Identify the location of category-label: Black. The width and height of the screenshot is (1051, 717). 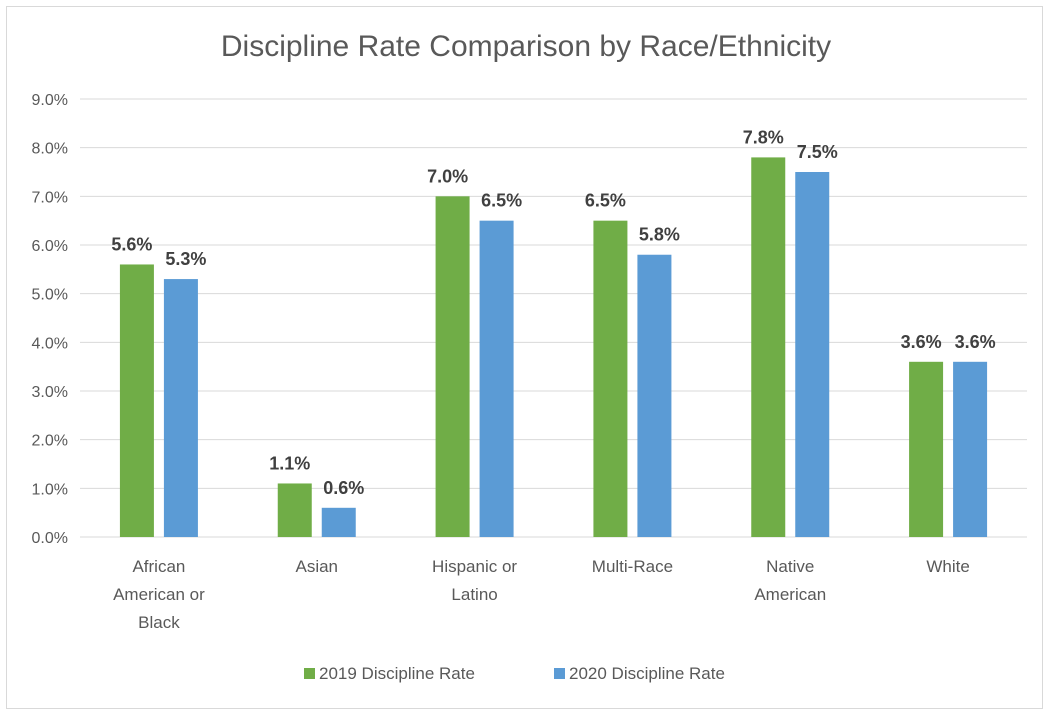
(159, 622).